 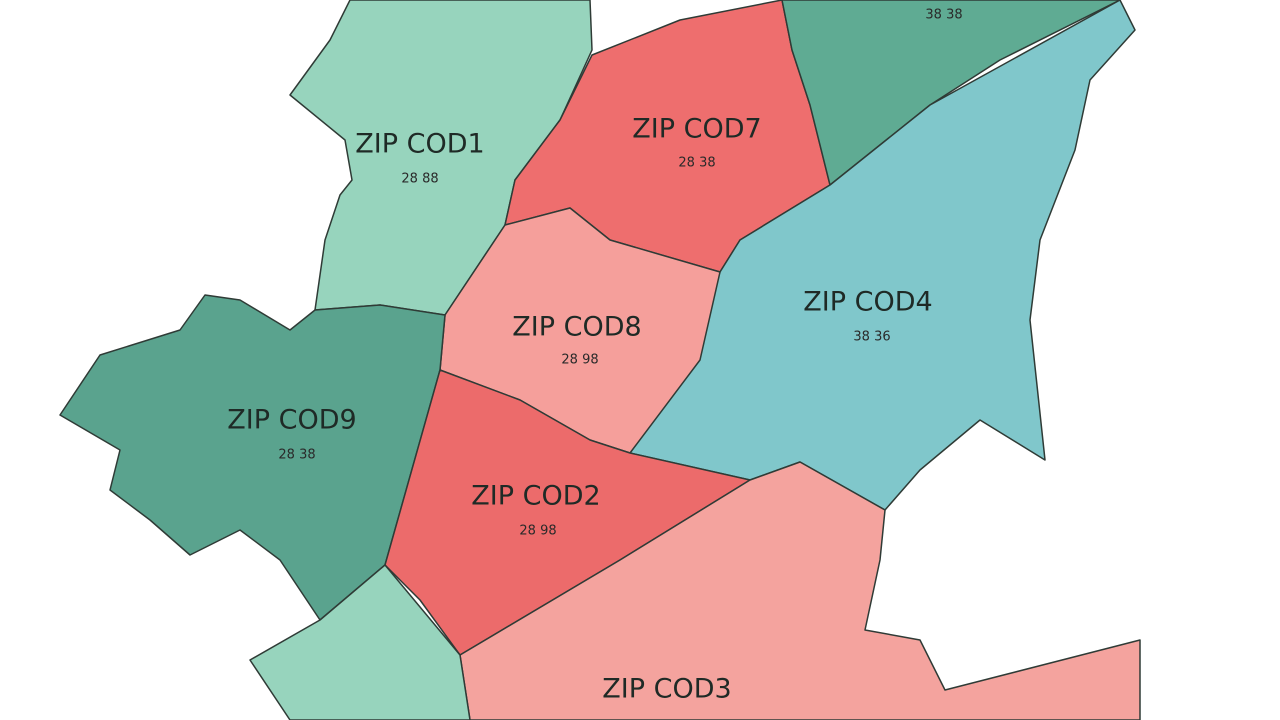 I want to click on region-label: ZIP COD7, so click(x=696, y=129).